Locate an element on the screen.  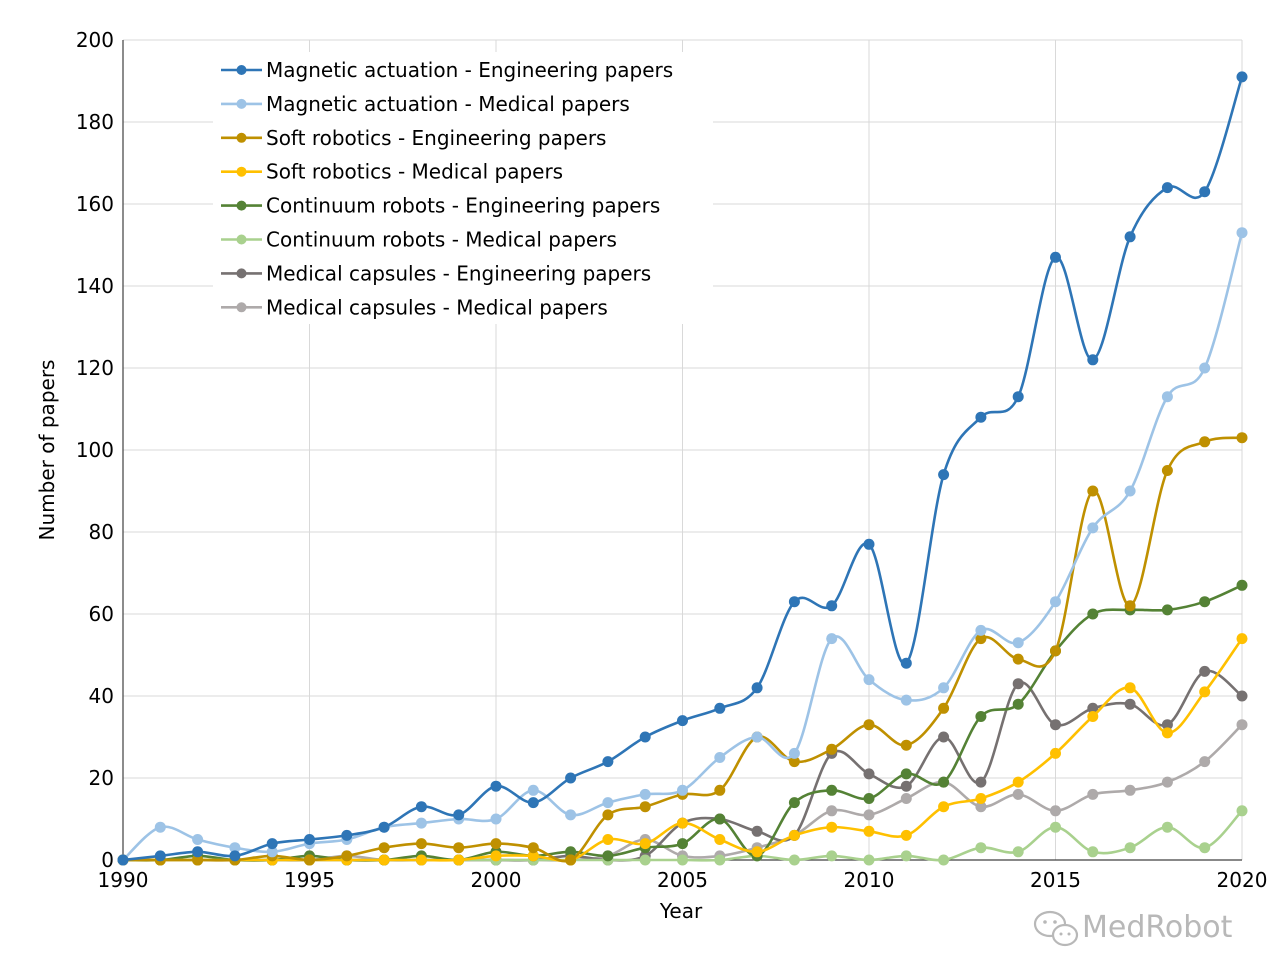
y-tick-label: 100 is located at coordinates (95, 450).